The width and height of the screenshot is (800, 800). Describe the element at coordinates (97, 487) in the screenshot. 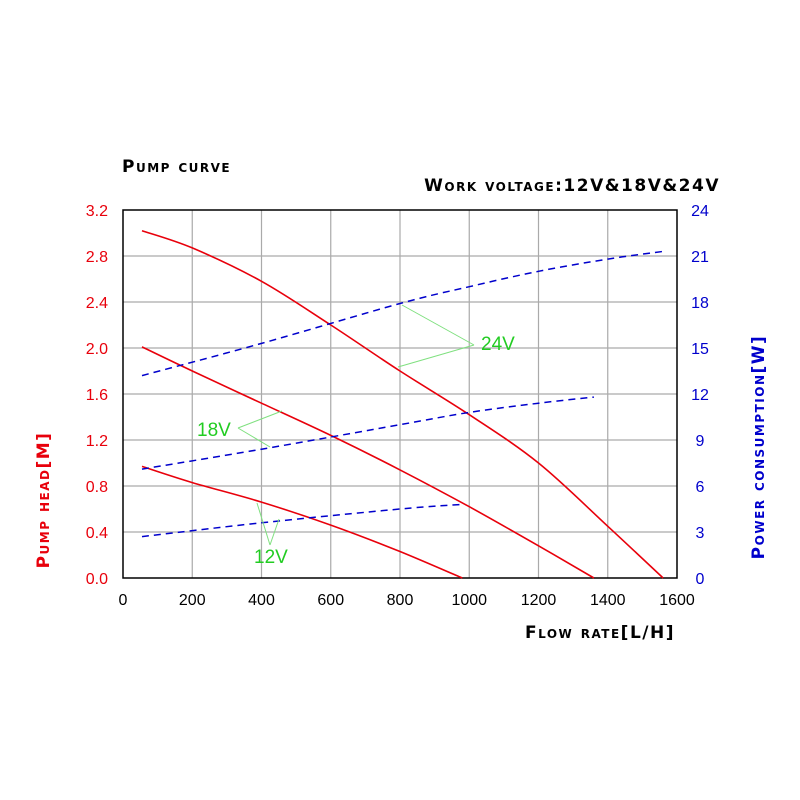

I see `y-left-tick-label: 0.8` at that location.